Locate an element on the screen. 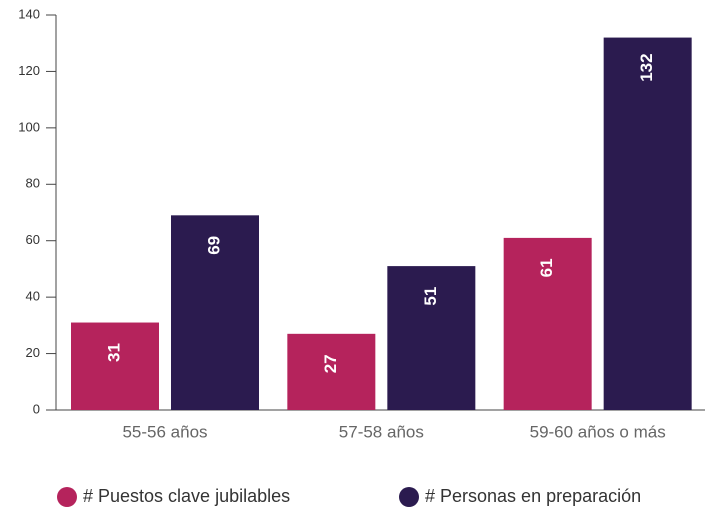  y-tick-label: 120 is located at coordinates (29, 70).